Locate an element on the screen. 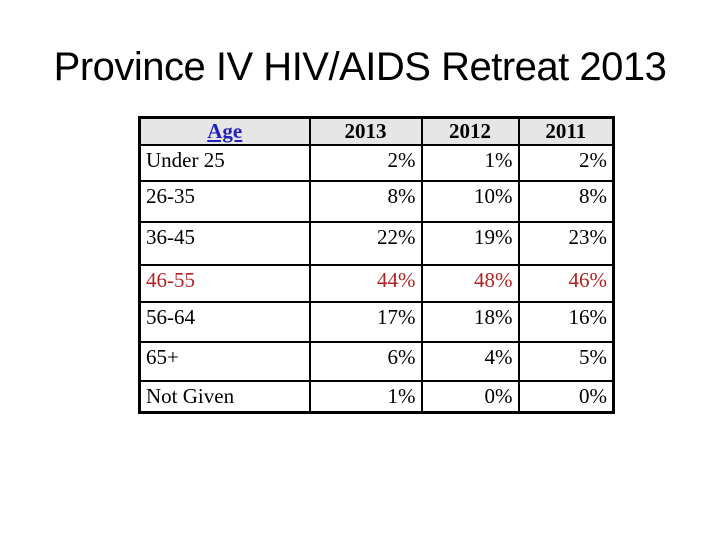 Image resolution: width=720 pixels, height=540 pixels. value-cell: 18% is located at coordinates (470, 322).